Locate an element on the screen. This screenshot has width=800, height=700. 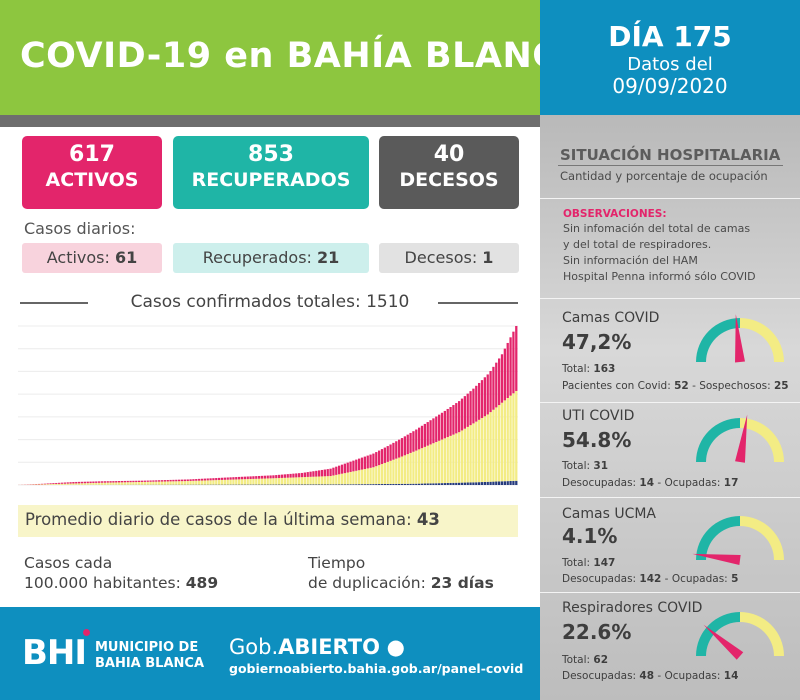
panel-url-link: gobiernoabierto.bahia.gob.ar/panel-covid is located at coordinates (376, 668).